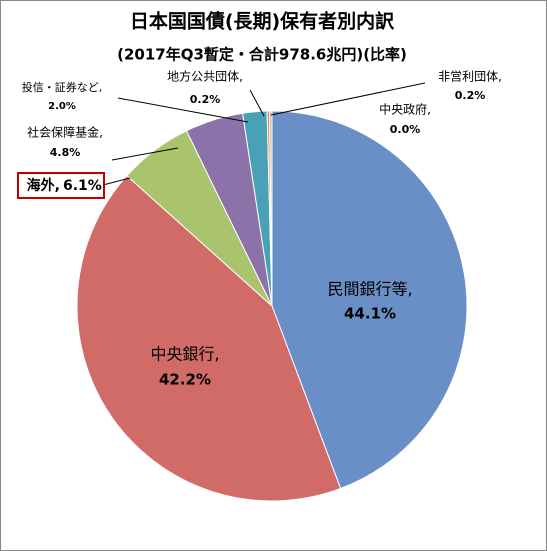  What do you see at coordinates (470, 77) in the screenshot?
I see `slice-label: 非営利団体,` at bounding box center [470, 77].